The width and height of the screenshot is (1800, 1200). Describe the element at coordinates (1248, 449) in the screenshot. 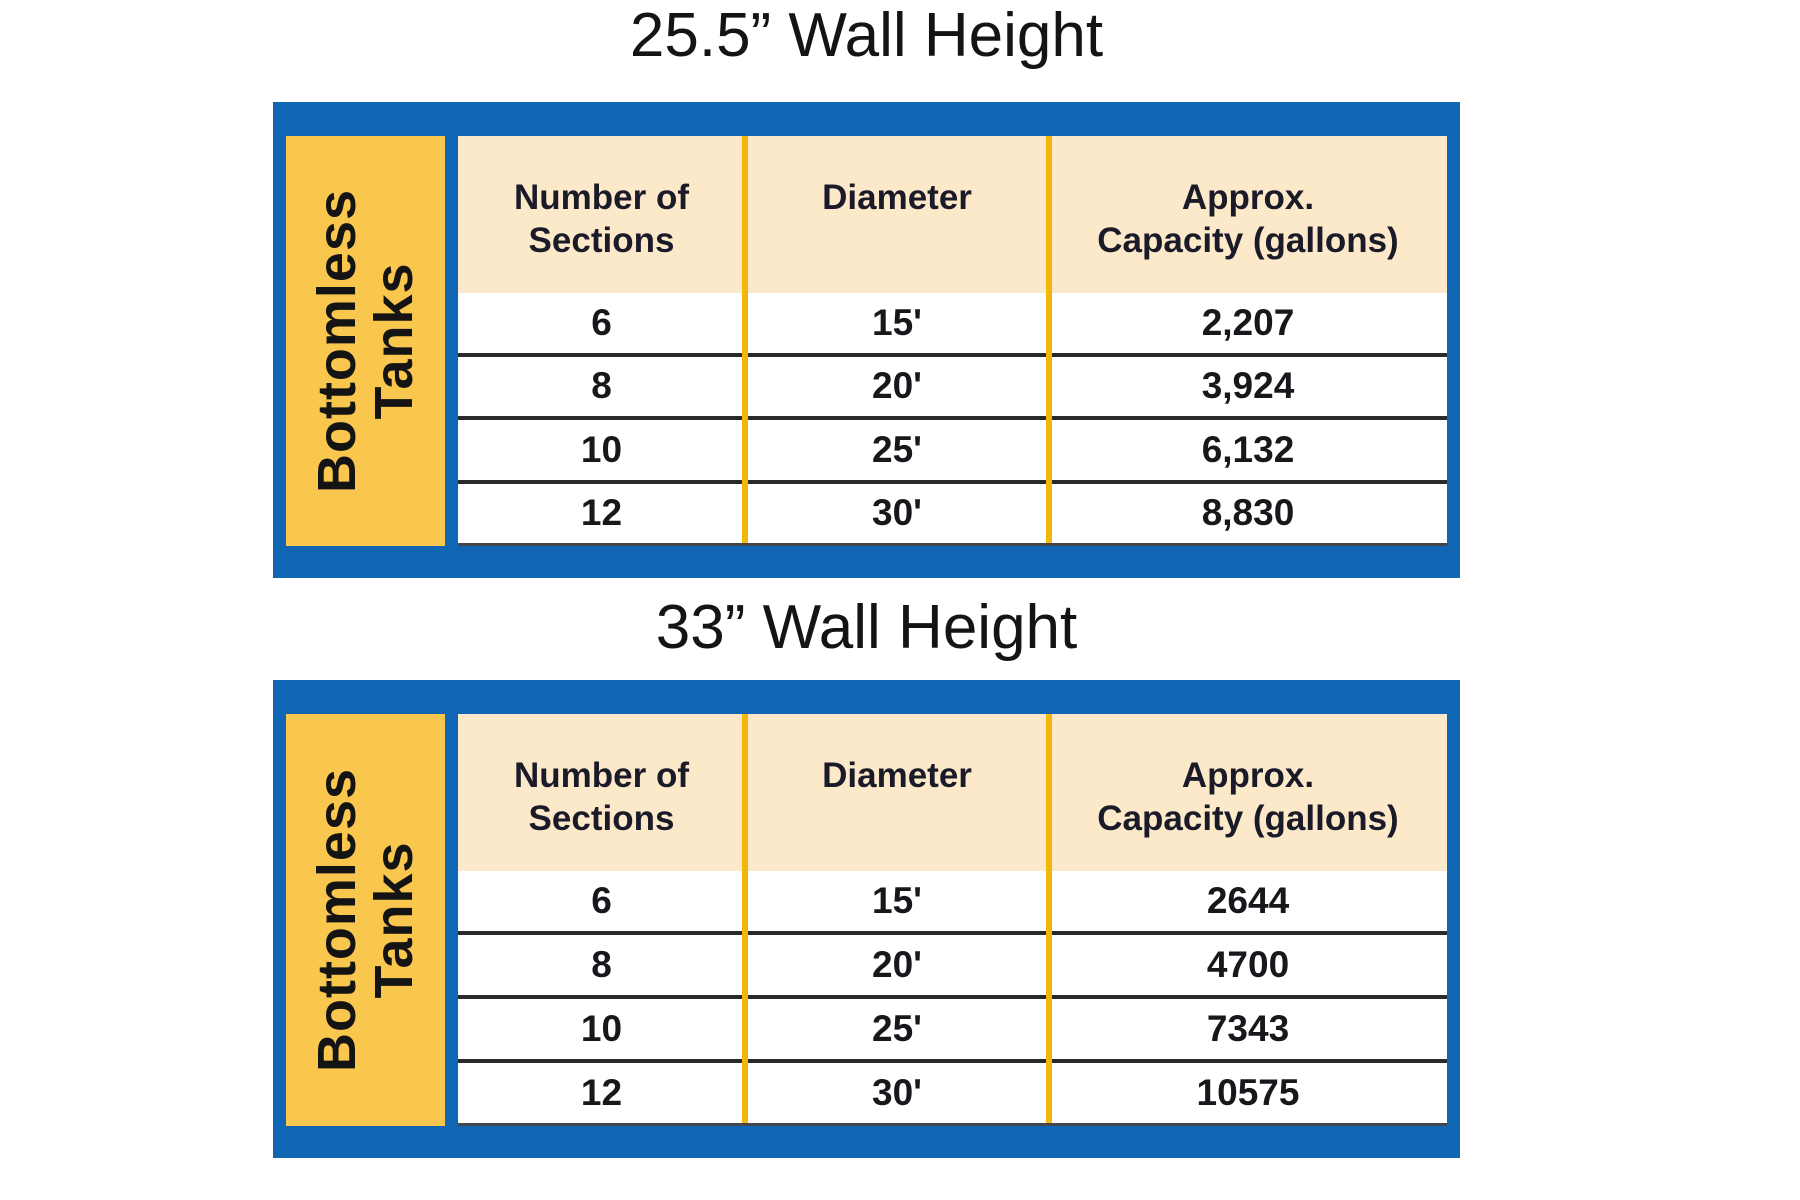

I see `cell-capacity: 6,132` at that location.